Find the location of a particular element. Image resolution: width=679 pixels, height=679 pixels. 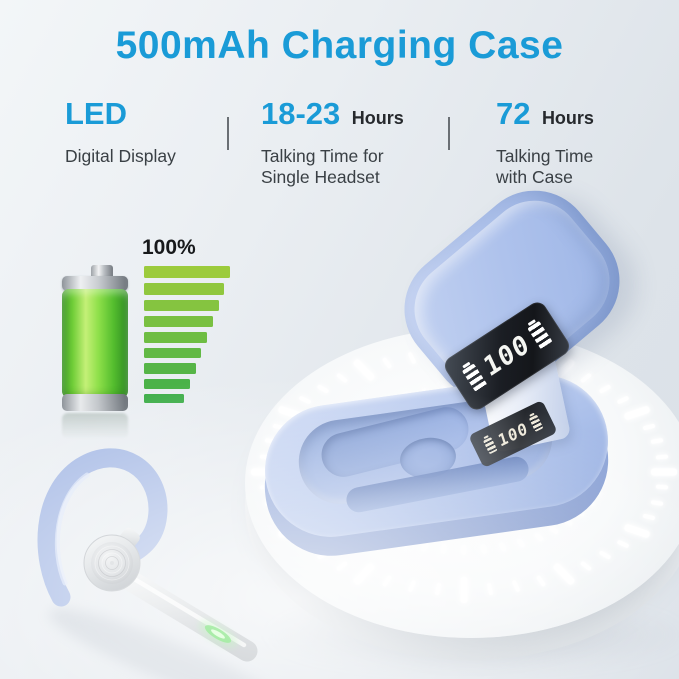

led-core is located at coordinates (218, 634).